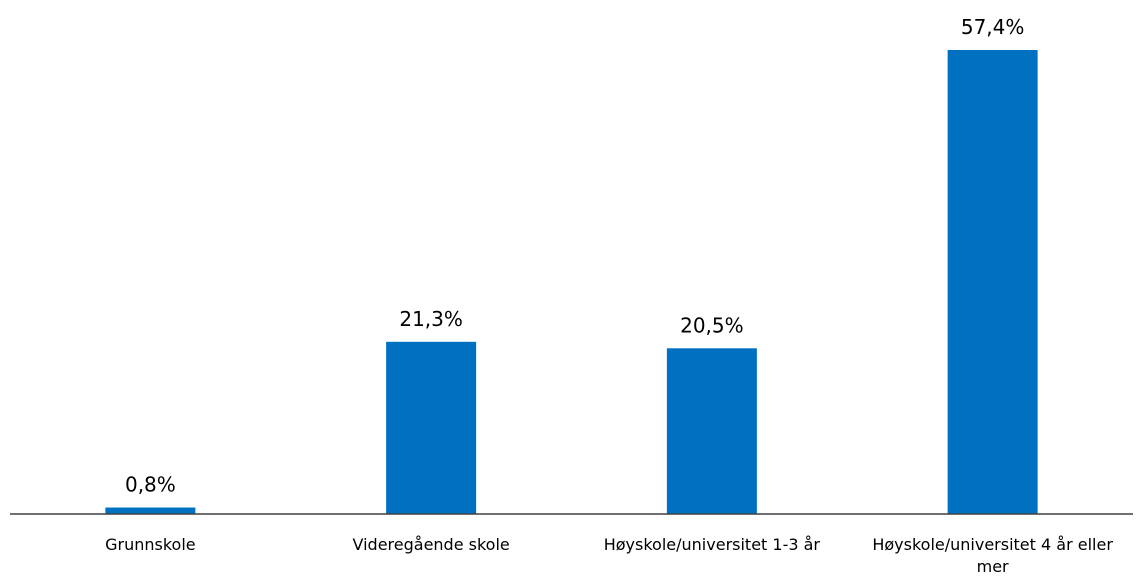 Image resolution: width=1139 pixels, height=578 pixels. Describe the element at coordinates (712, 325) in the screenshot. I see `value-label: 20,5%` at that location.